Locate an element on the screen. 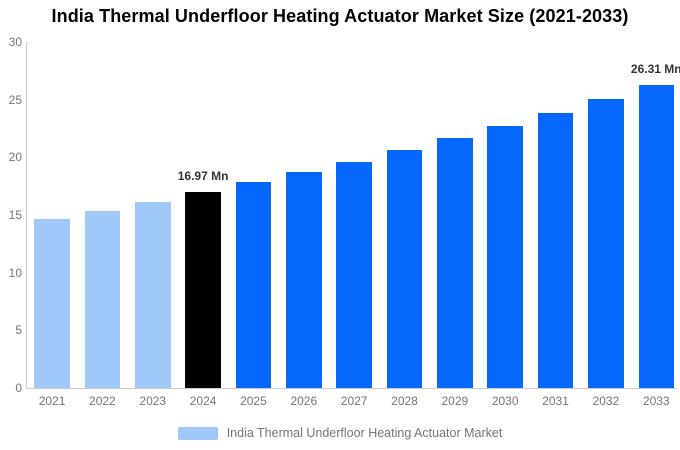 The width and height of the screenshot is (680, 450). legend-swatch is located at coordinates (197, 433).